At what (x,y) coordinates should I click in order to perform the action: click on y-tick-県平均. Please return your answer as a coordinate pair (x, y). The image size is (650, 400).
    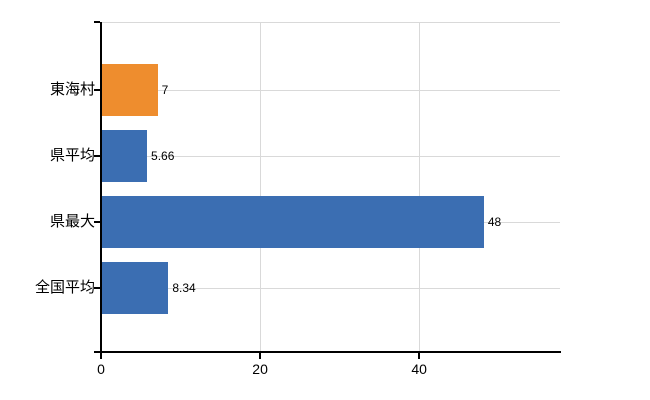
    Looking at the image, I should click on (97, 156).